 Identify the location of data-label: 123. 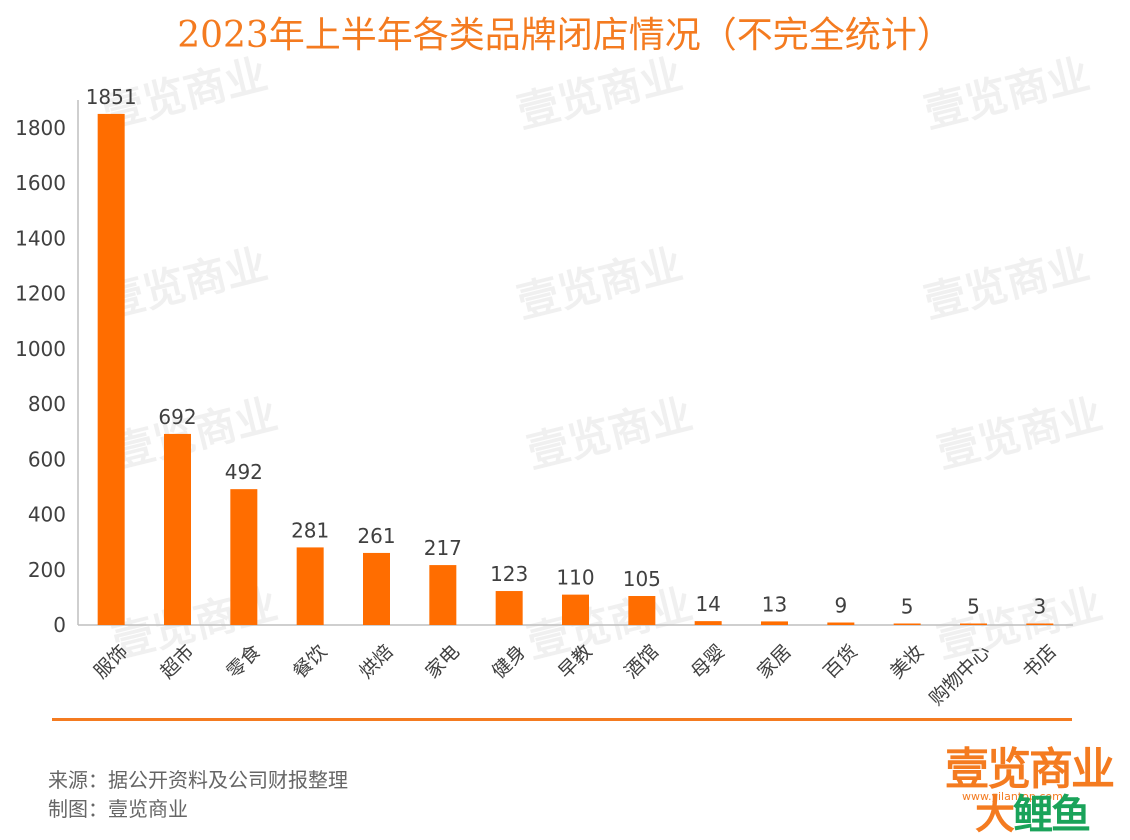
(509, 574).